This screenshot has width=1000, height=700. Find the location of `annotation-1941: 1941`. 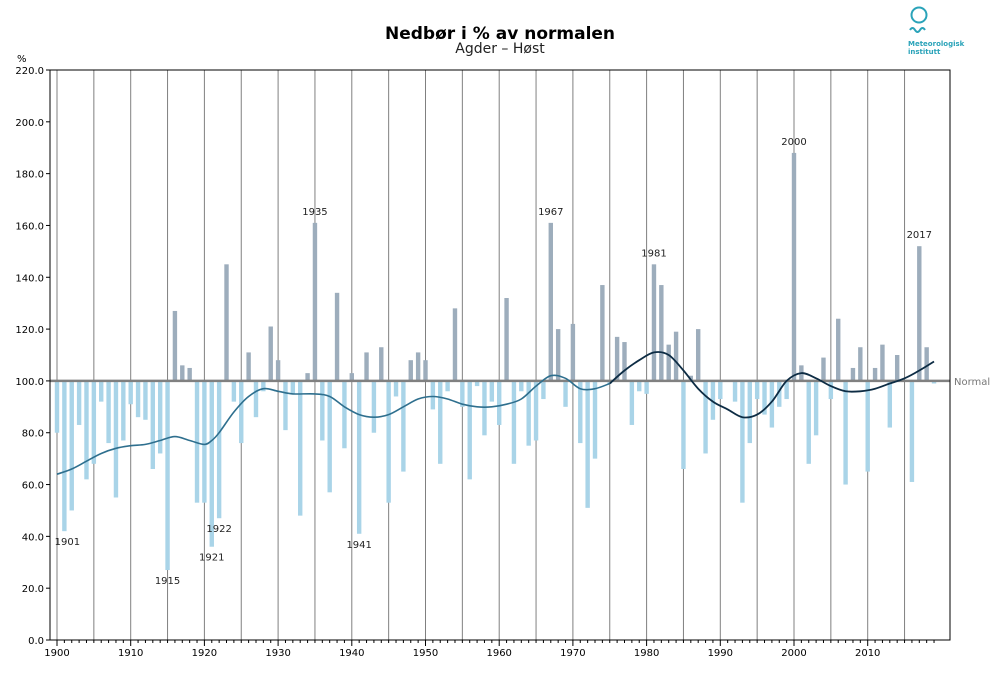

annotation-1941: 1941 is located at coordinates (358, 545).